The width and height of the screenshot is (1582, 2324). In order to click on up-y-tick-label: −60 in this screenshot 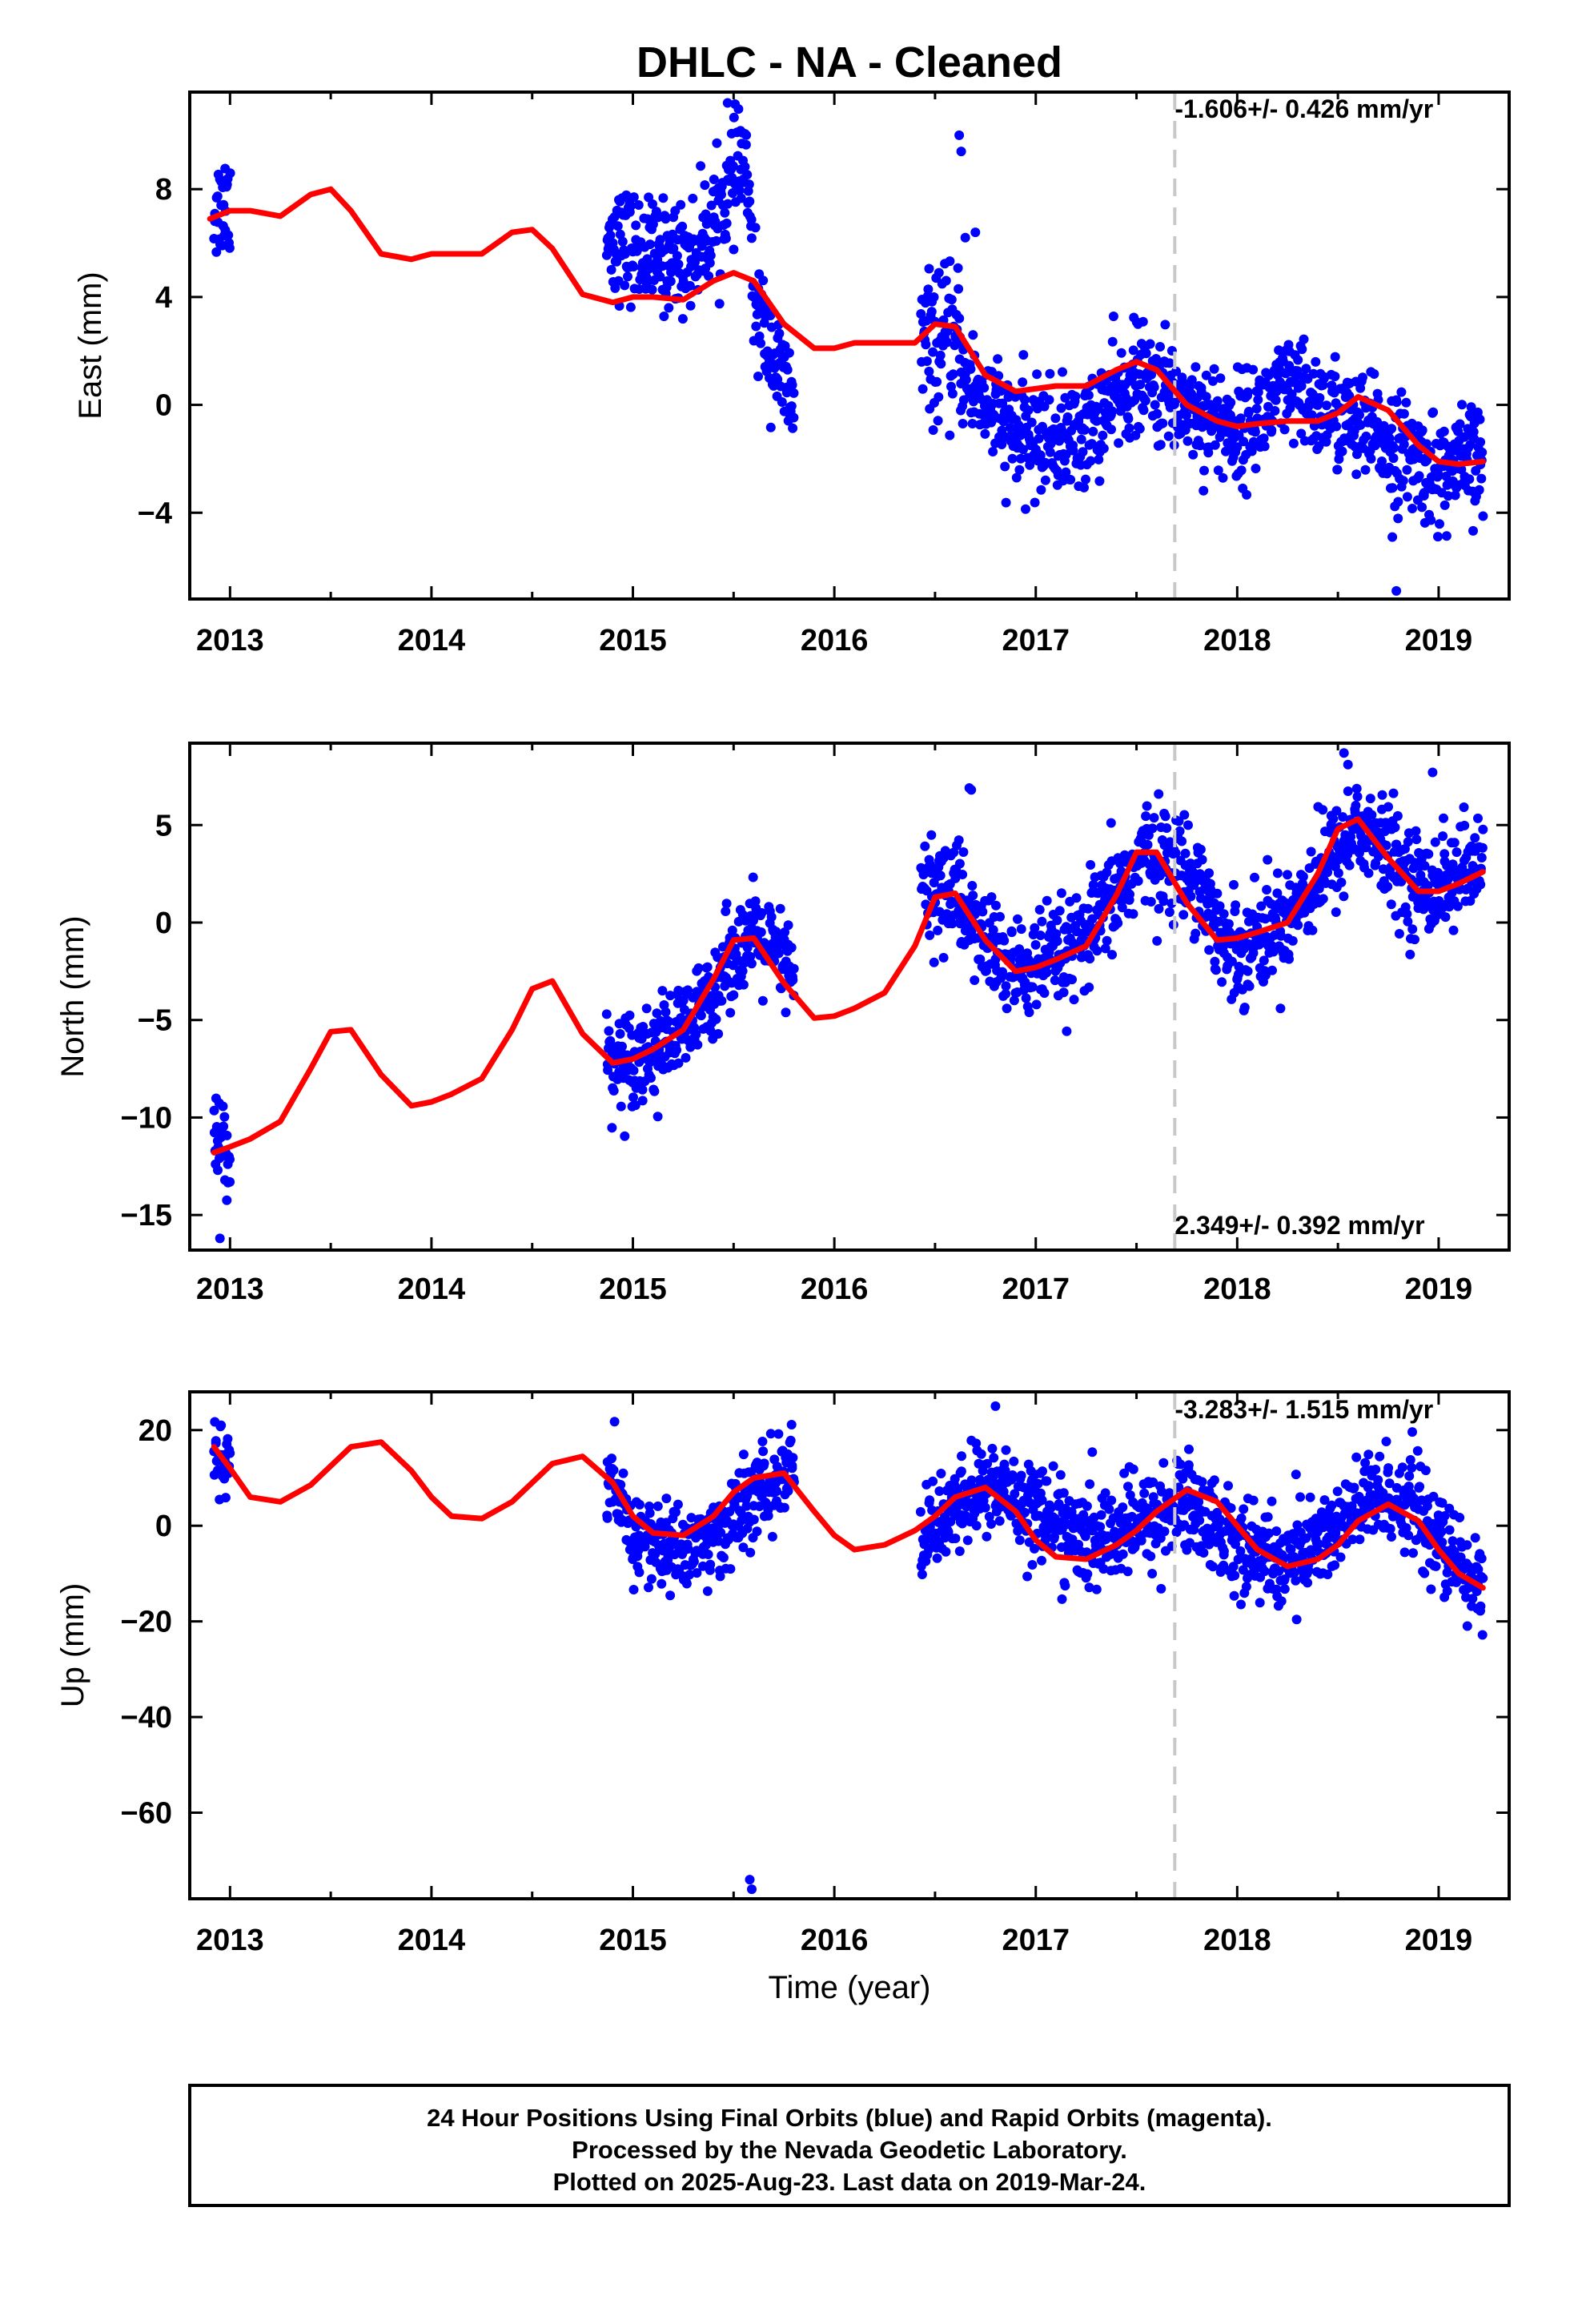, I will do `click(146, 1814)`.